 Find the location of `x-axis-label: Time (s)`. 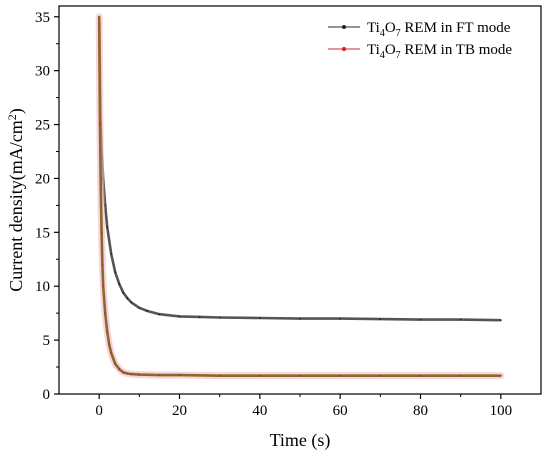

x-axis-label: Time (s) is located at coordinates (300, 440).